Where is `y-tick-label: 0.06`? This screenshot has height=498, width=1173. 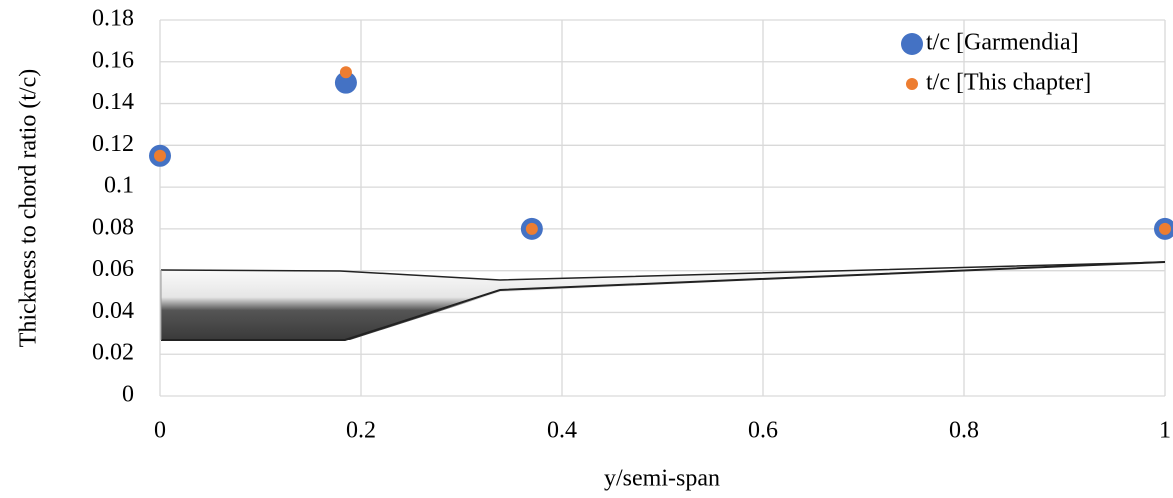 y-tick-label: 0.06 is located at coordinates (113, 269).